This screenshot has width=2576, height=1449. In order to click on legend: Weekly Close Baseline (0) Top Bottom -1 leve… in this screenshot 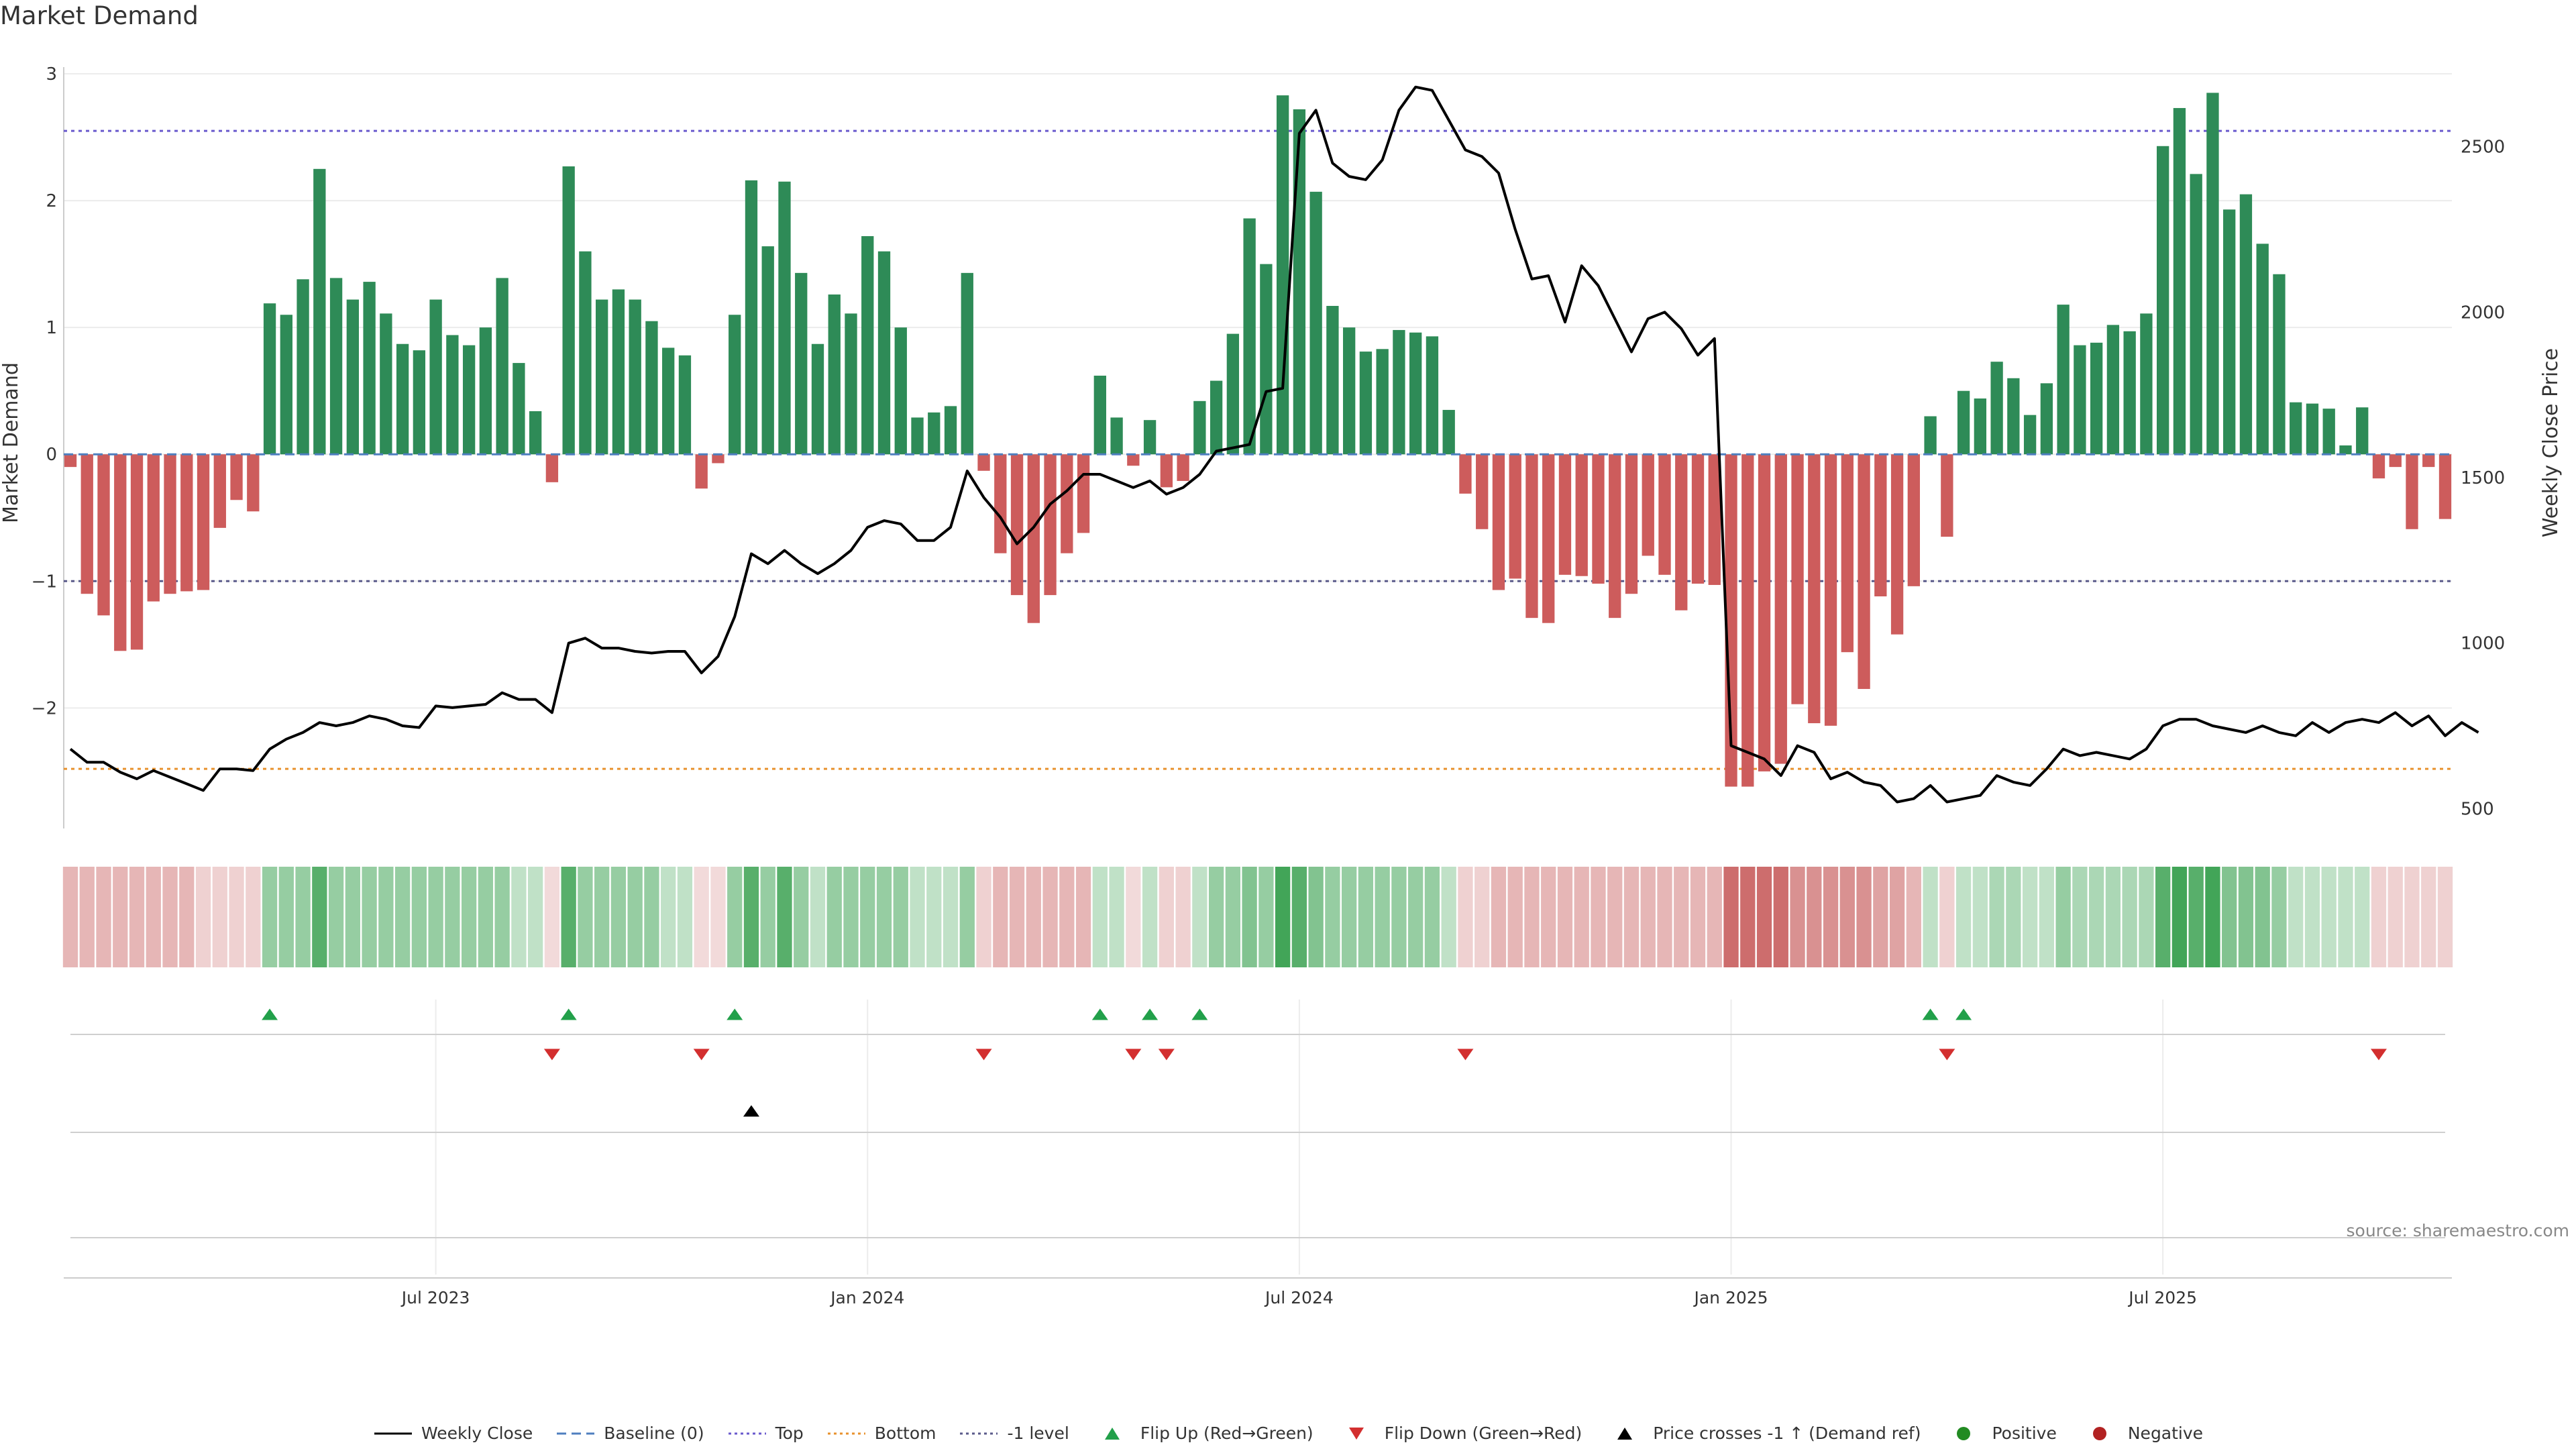, I will do `click(1288, 1433)`.